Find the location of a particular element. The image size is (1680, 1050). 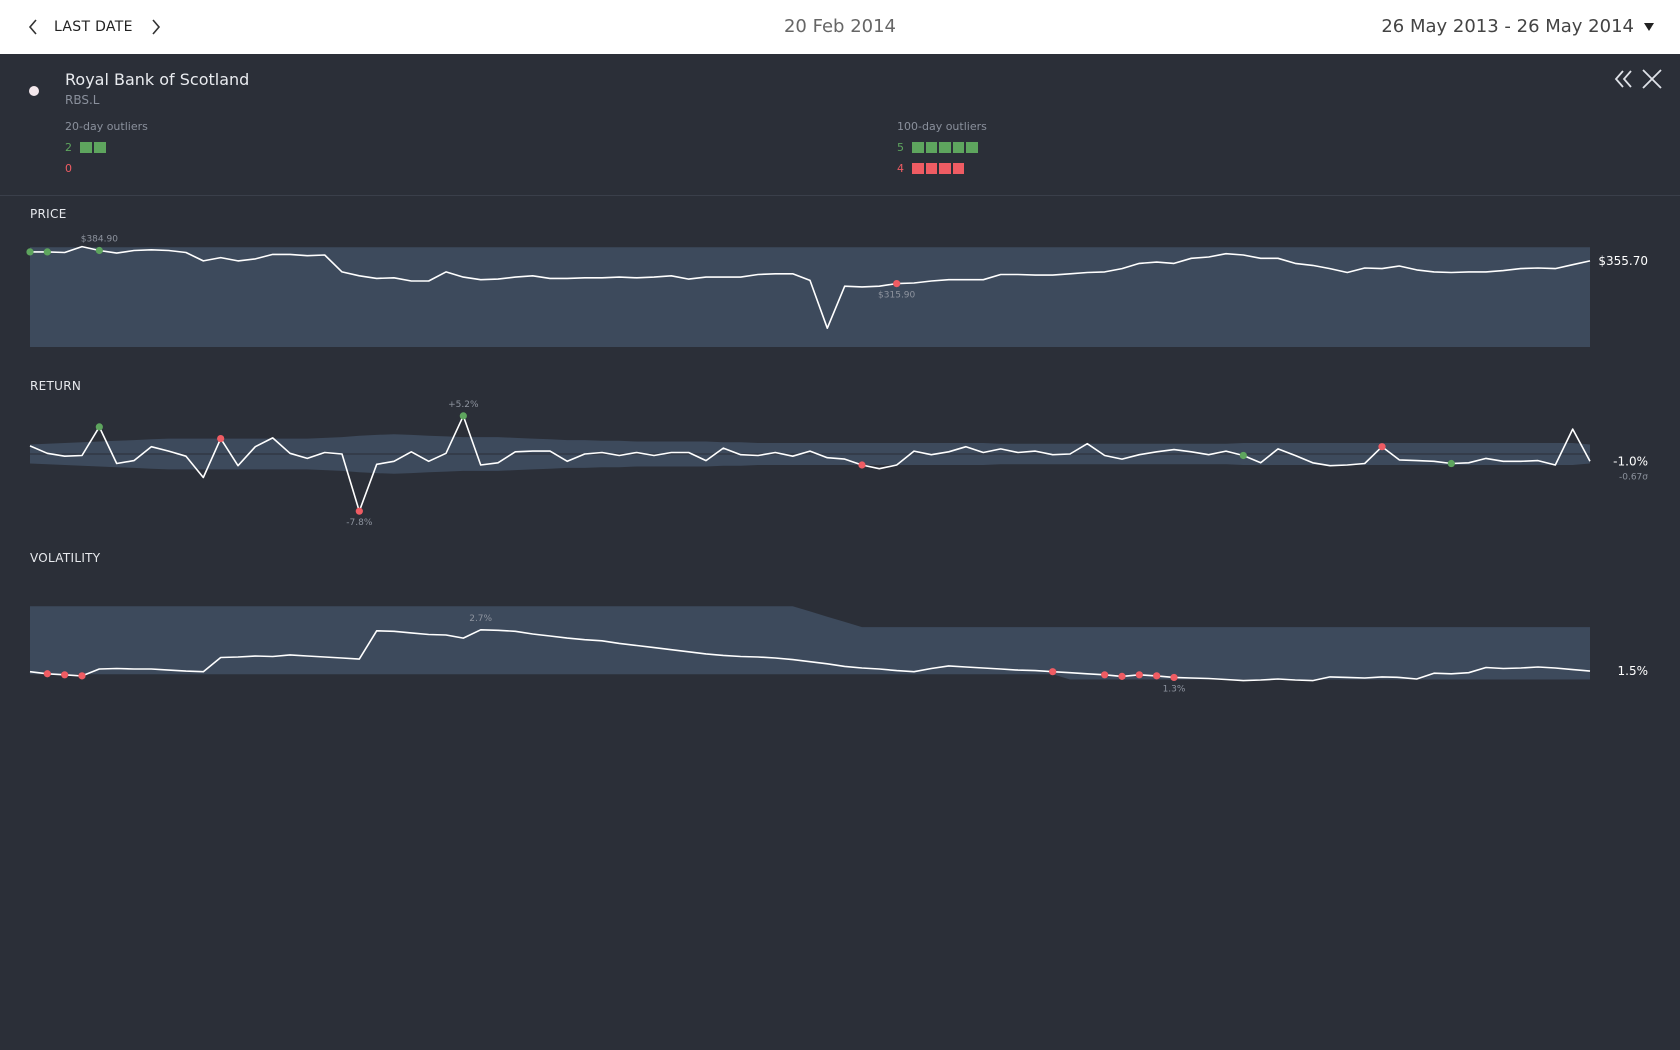

long-outliers-down-bar is located at coordinates (939, 168).